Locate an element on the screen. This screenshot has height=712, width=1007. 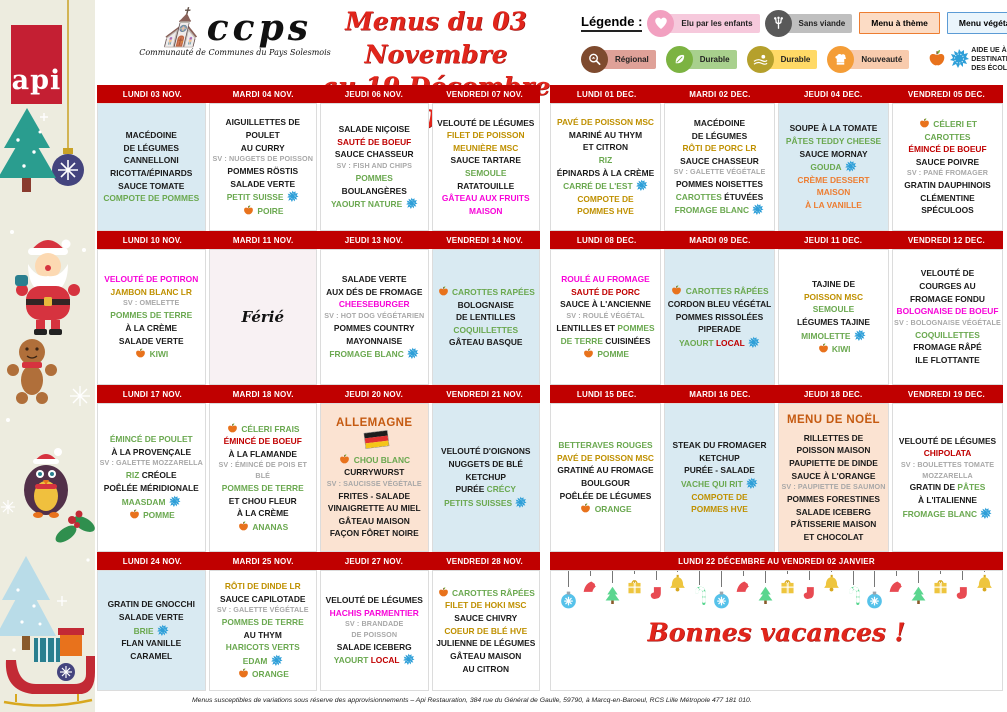
menu-line: ÉMINCÉ DE BOEUF is located at coordinates (947, 149).